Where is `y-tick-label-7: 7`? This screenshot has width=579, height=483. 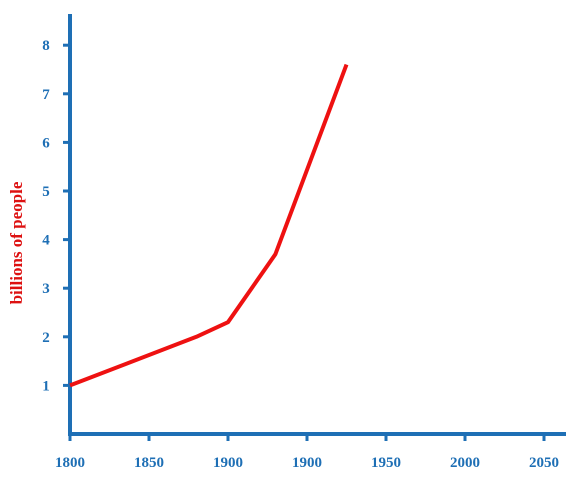
y-tick-label-7: 7 is located at coordinates (46, 95).